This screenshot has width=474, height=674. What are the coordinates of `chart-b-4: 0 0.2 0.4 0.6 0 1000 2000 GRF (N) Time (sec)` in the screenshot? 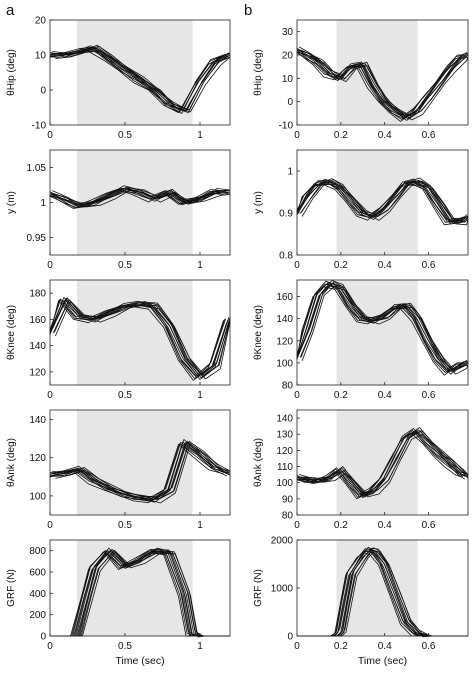 It's located at (361, 601).